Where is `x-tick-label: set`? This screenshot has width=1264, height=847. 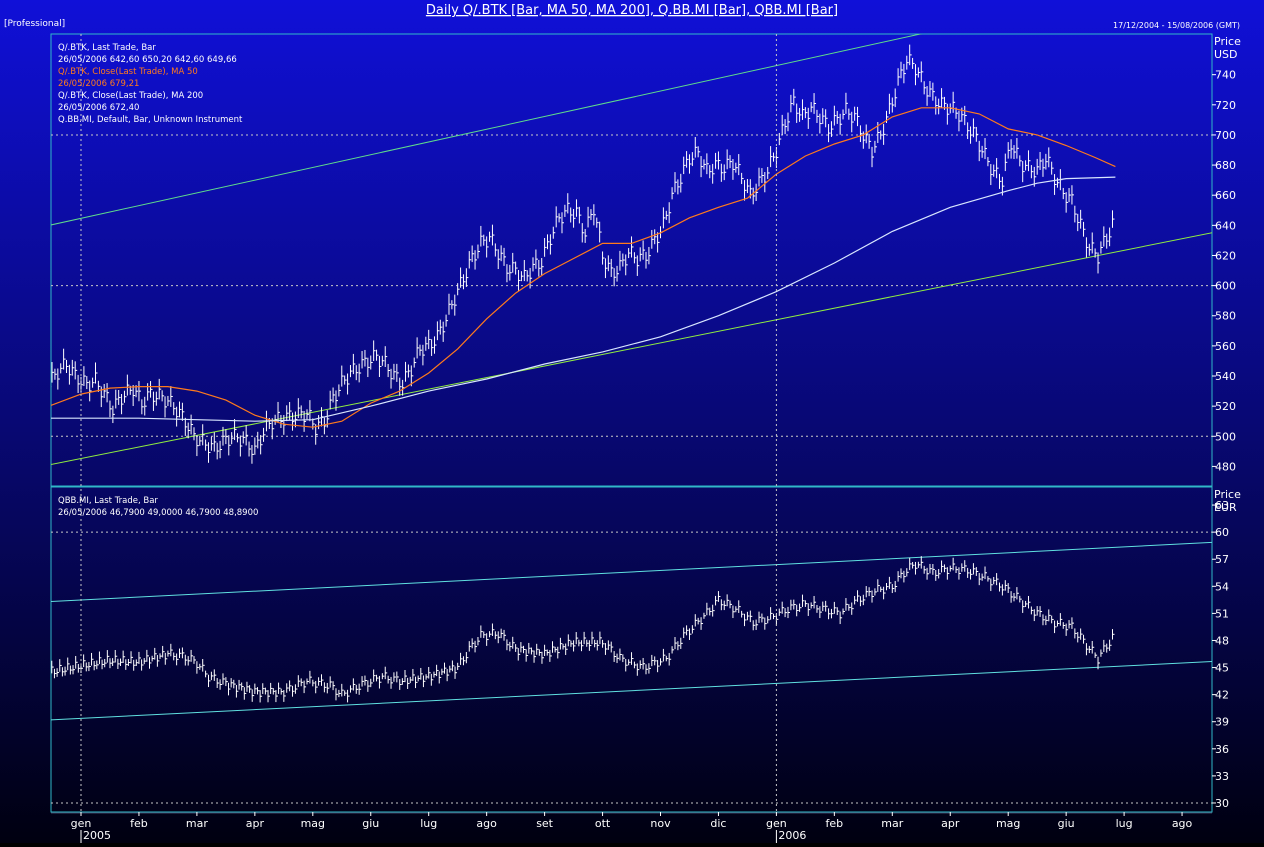
x-tick-label: set is located at coordinates (544, 823).